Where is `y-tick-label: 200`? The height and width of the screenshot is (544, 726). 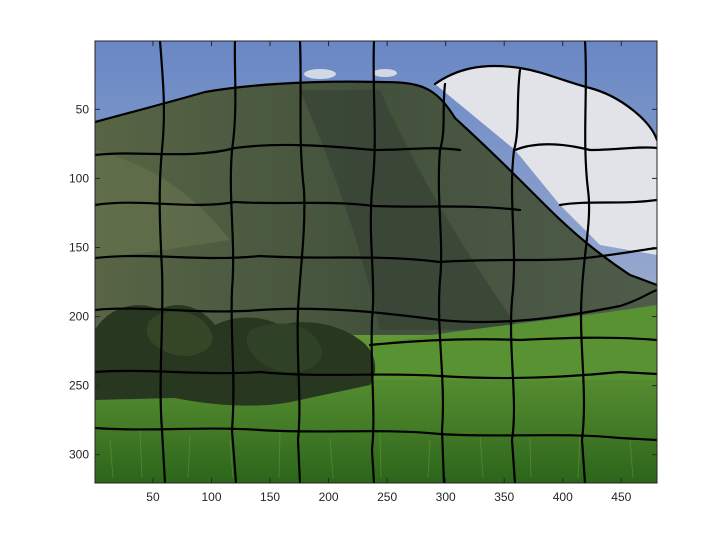 y-tick-label: 200 is located at coordinates (79, 317).